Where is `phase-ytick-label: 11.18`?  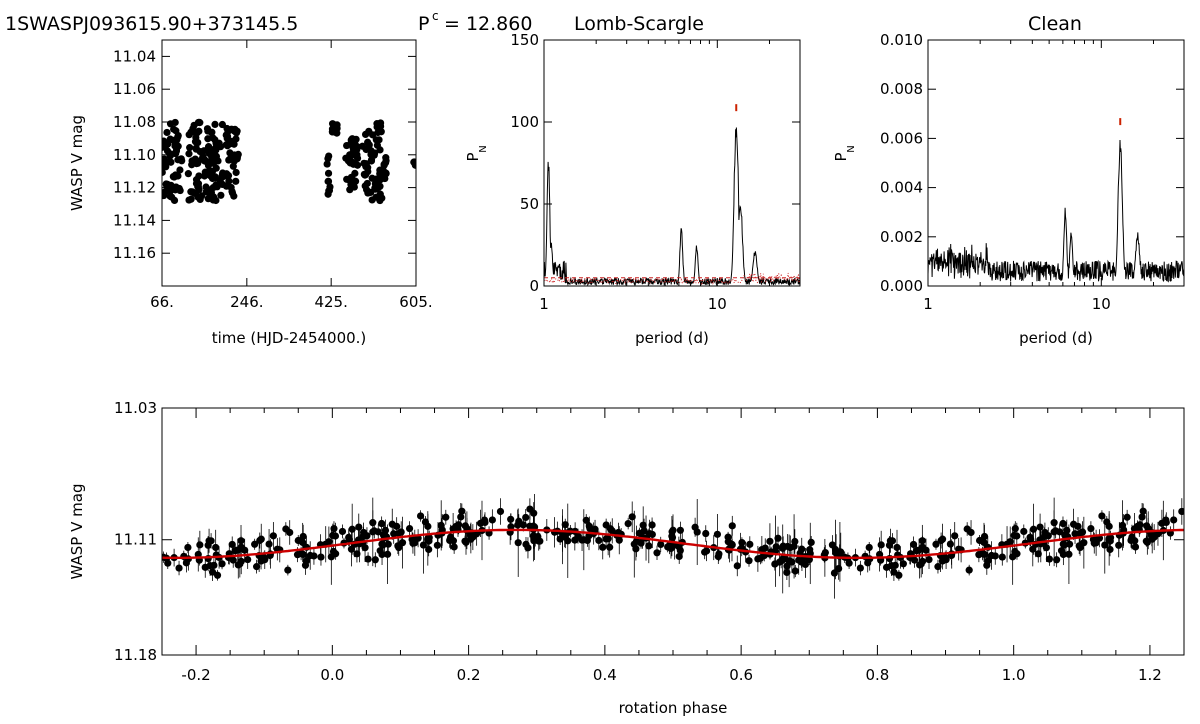 phase-ytick-label: 11.18 is located at coordinates (135, 655).